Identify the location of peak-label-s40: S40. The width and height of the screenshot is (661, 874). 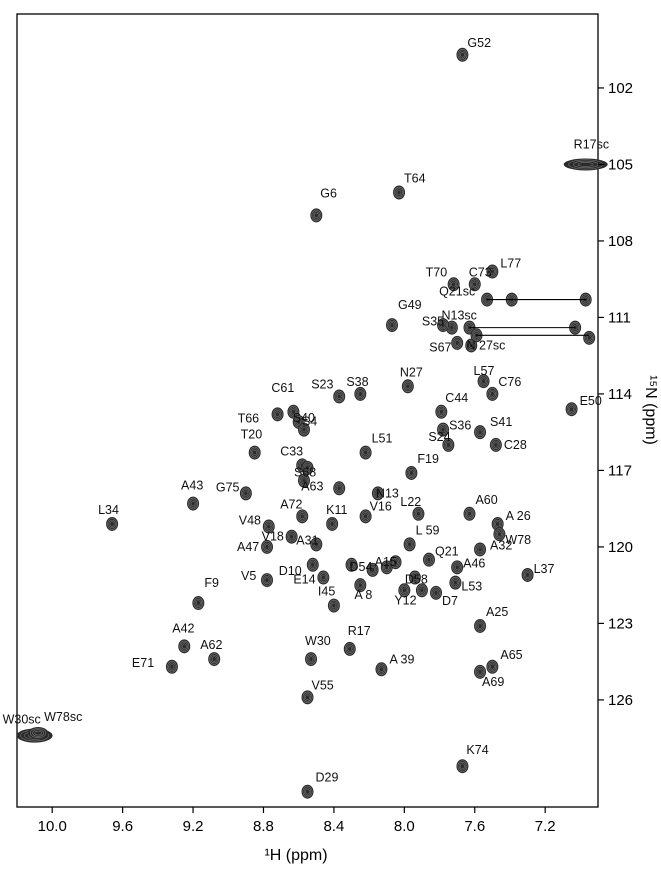
(304, 418).